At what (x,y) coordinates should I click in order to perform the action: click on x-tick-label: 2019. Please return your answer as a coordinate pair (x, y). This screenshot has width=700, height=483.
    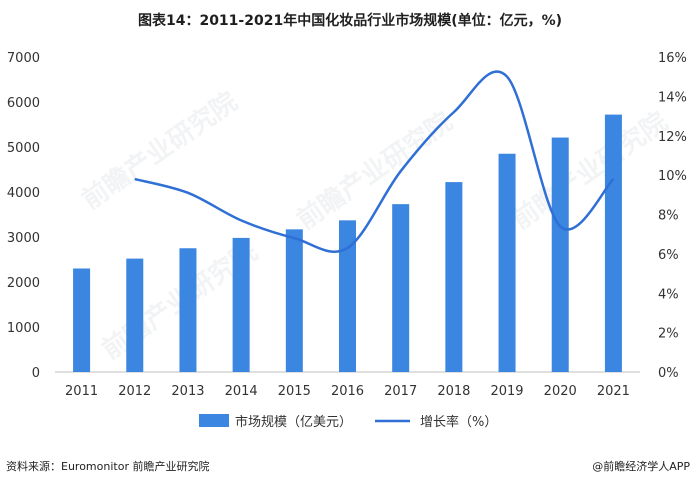
    Looking at the image, I should click on (506, 391).